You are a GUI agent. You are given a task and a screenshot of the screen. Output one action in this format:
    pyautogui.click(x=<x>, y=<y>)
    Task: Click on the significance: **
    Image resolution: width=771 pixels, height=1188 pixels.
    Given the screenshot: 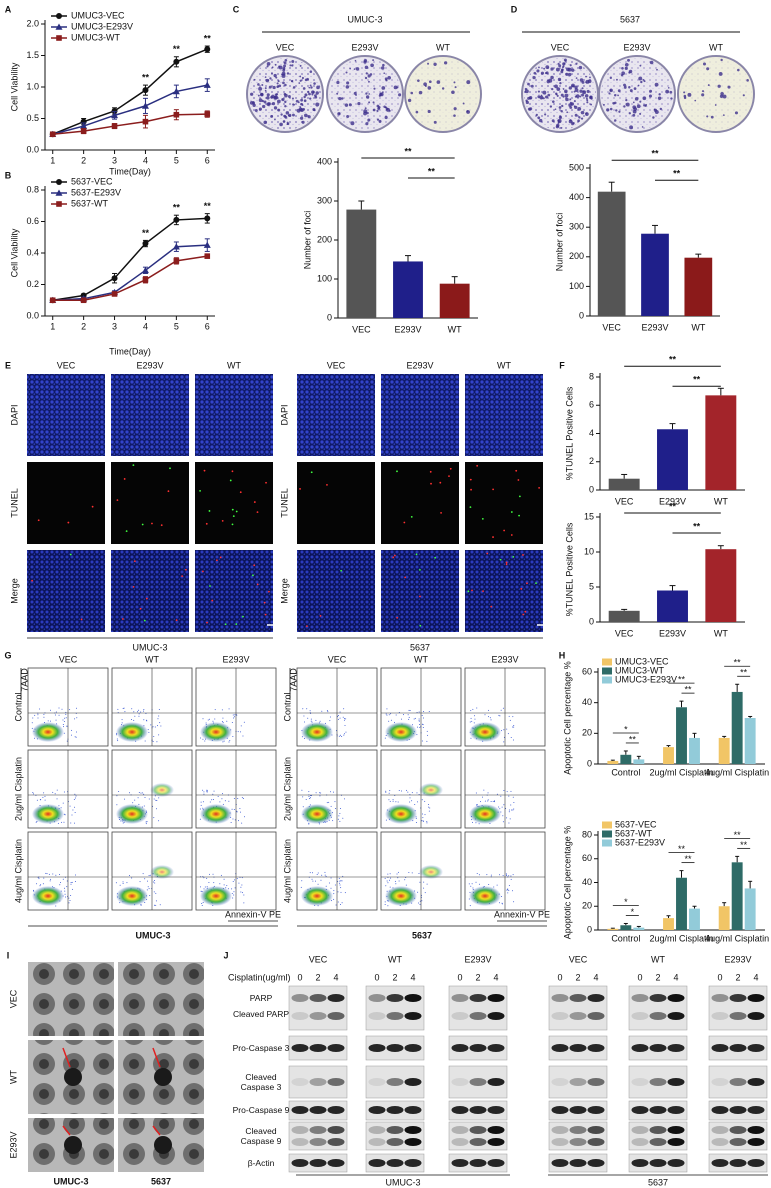 What is the action you would take?
    pyautogui.click(x=738, y=835)
    